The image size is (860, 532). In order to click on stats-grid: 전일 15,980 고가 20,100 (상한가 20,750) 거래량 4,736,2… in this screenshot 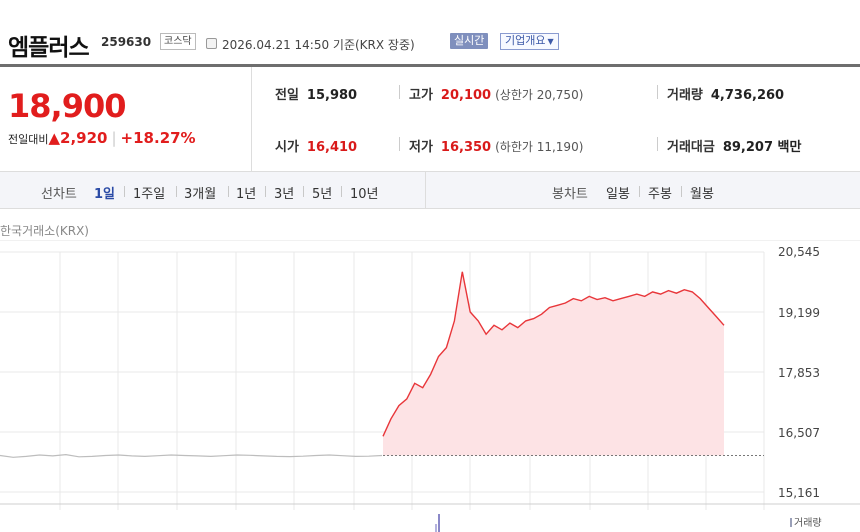, I will do `click(556, 119)`.